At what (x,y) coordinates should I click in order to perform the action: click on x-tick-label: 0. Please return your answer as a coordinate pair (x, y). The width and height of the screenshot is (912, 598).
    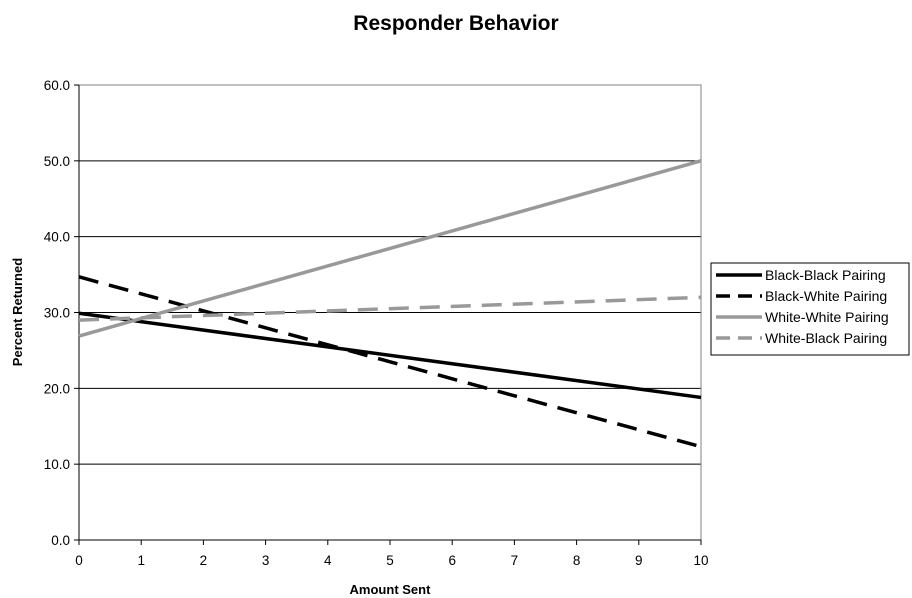
    Looking at the image, I should click on (79, 560).